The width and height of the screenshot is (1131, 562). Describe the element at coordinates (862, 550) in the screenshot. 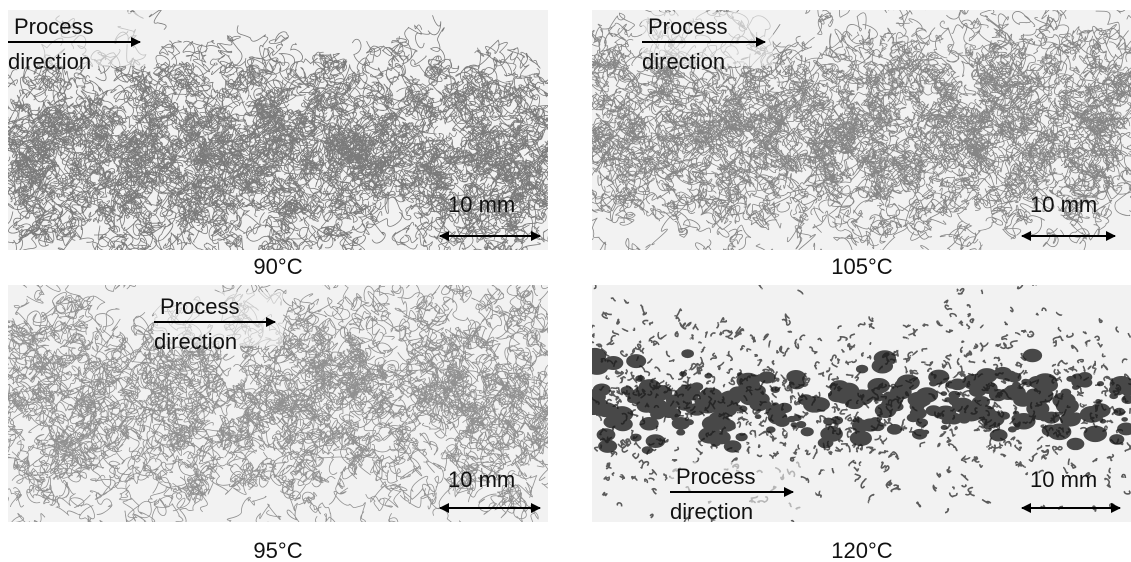

I see `panel-caption: 120°C` at that location.